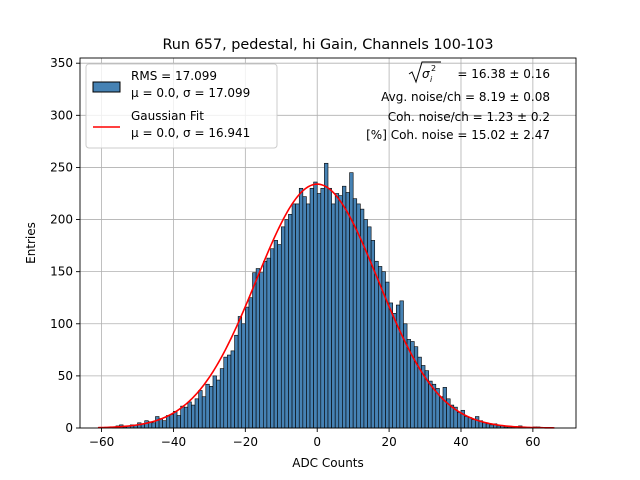 The width and height of the screenshot is (640, 480). What do you see at coordinates (433, 68) in the screenshot?
I see `sigma-superscript: 2` at bounding box center [433, 68].